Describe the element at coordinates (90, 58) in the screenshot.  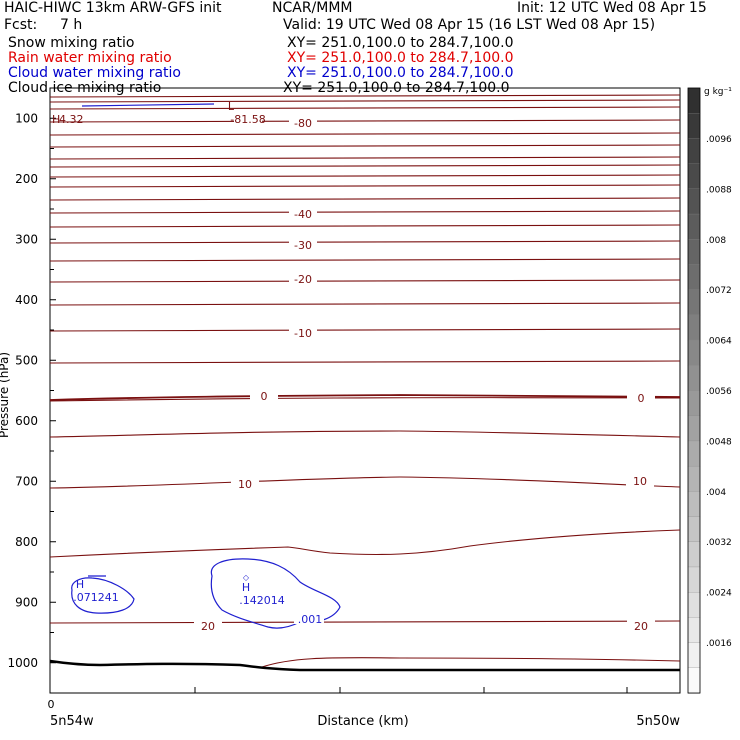
I see `field-name-rain: Rain water mixing ratio` at that location.